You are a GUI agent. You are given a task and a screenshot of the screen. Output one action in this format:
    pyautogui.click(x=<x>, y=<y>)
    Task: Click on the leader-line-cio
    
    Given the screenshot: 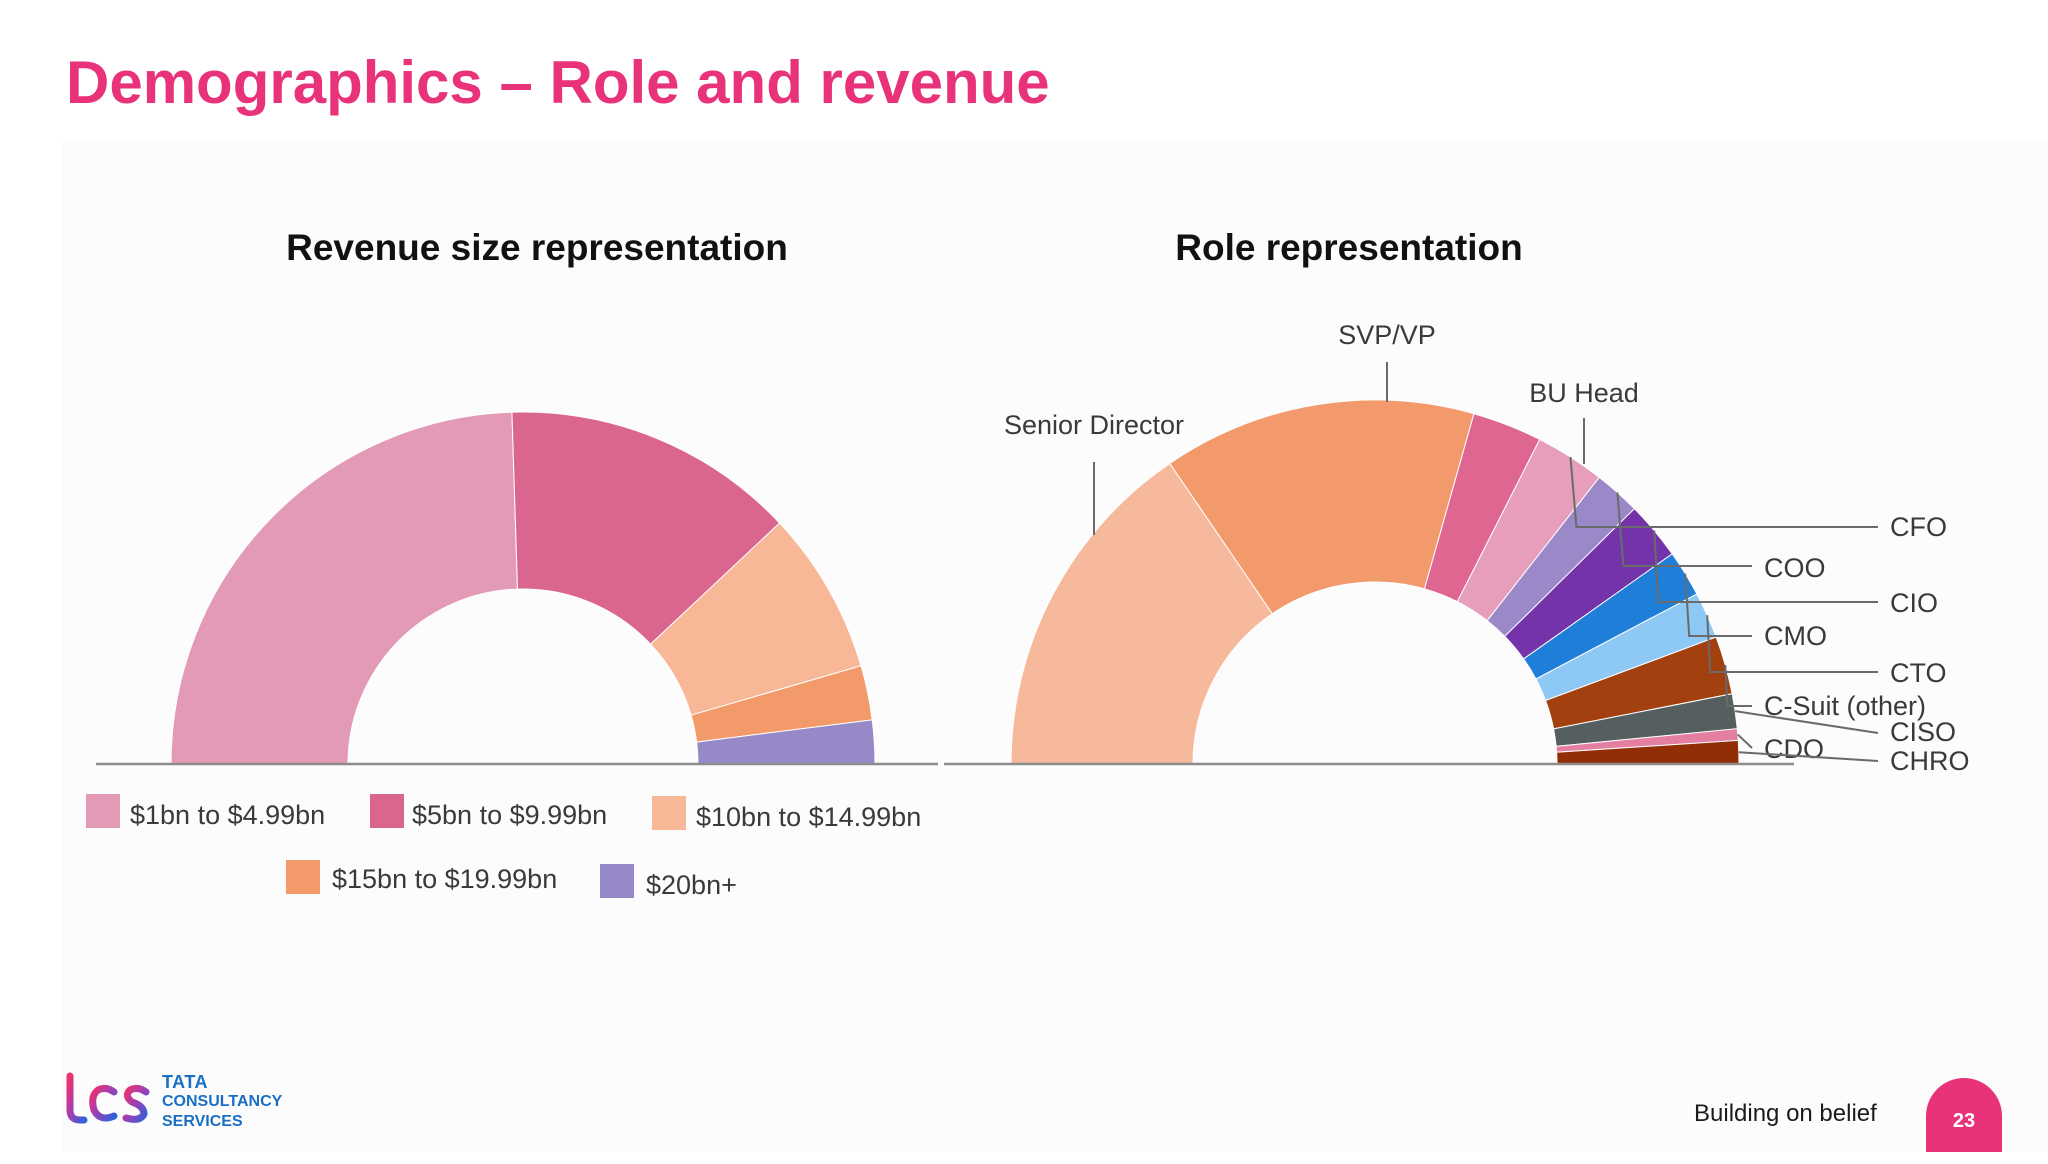 What is the action you would take?
    pyautogui.click(x=1765, y=566)
    